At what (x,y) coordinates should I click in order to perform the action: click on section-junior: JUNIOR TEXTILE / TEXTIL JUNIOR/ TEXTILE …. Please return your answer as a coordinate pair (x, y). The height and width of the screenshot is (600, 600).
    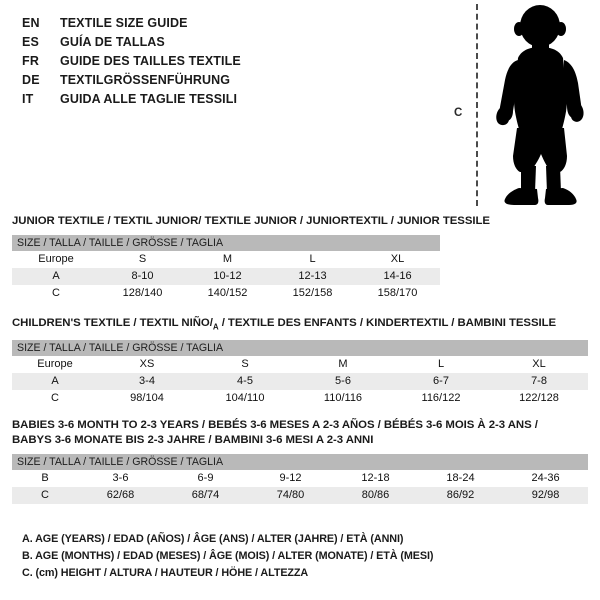
    Looking at the image, I should click on (251, 258).